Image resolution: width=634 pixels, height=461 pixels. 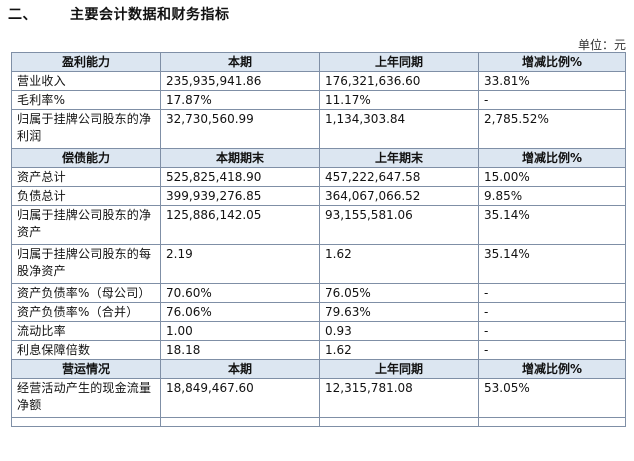 I want to click on section-heading: 二、 主要会计数据和财务指标, so click(x=119, y=14).